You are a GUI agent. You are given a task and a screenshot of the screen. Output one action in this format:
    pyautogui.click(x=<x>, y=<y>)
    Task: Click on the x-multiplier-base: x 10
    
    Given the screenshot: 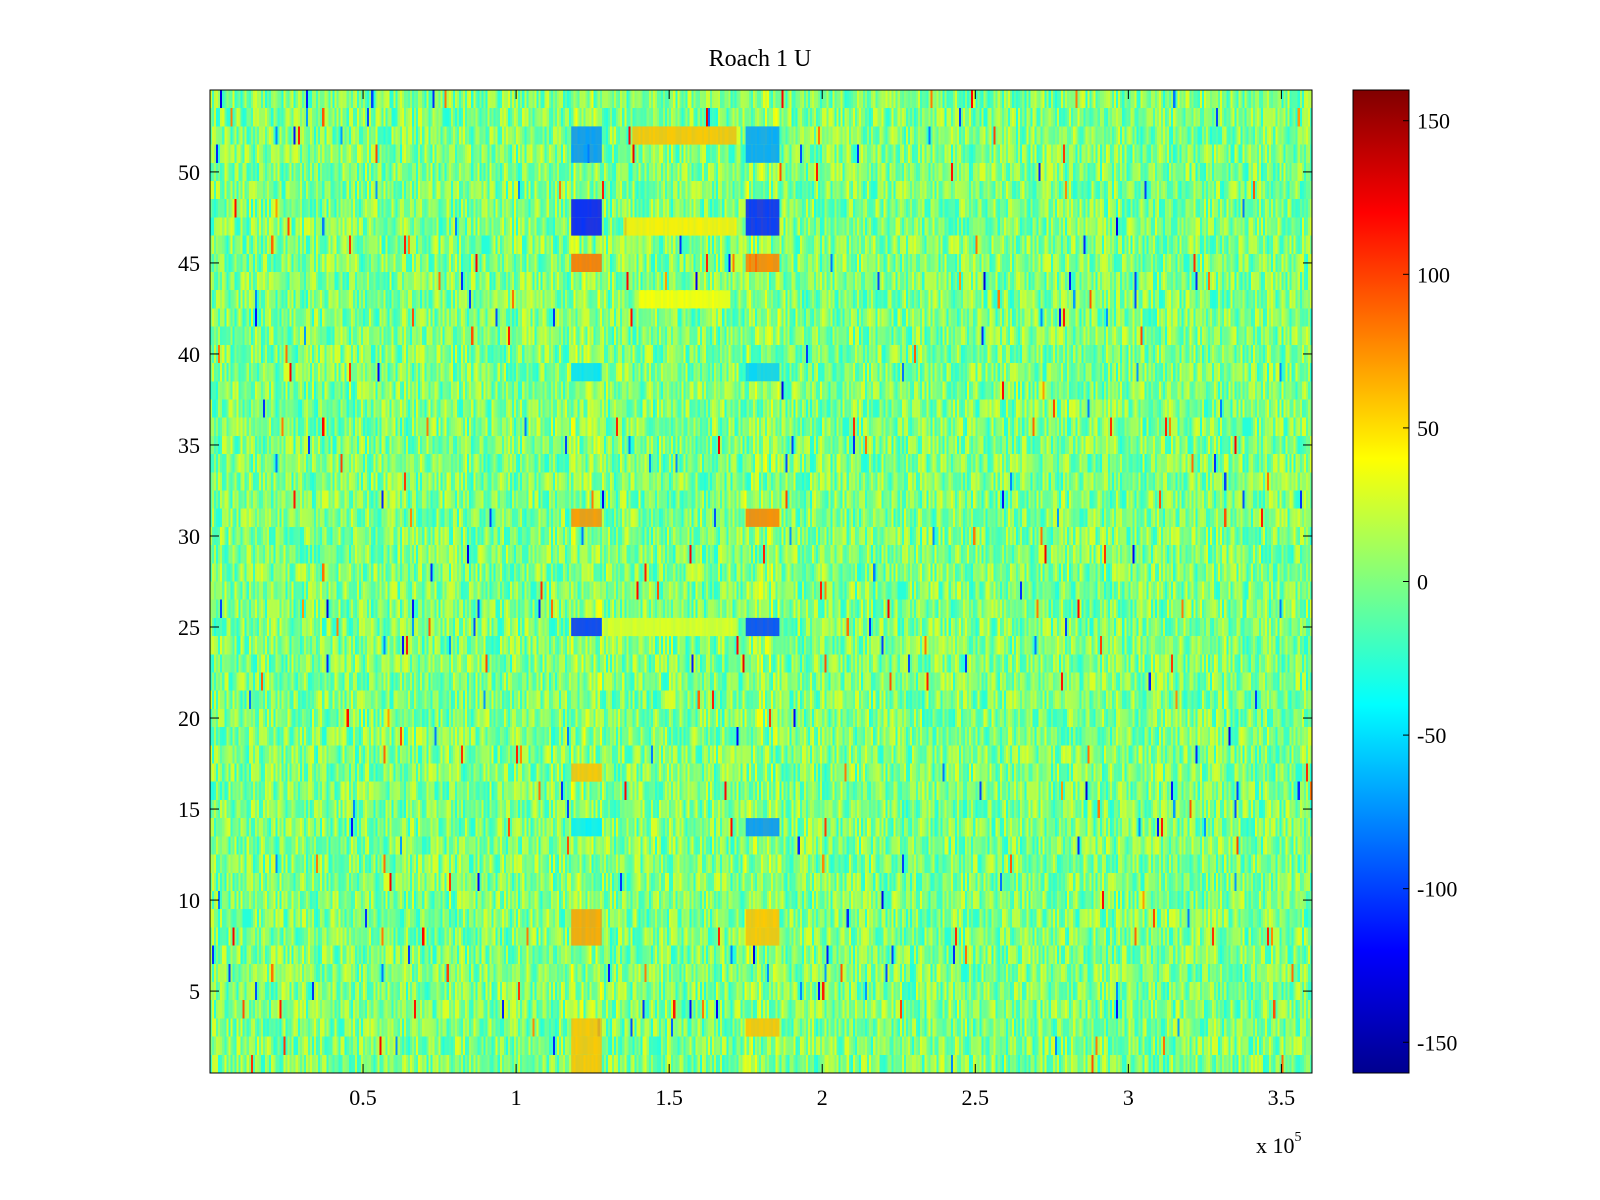 What is the action you would take?
    pyautogui.click(x=1275, y=1145)
    